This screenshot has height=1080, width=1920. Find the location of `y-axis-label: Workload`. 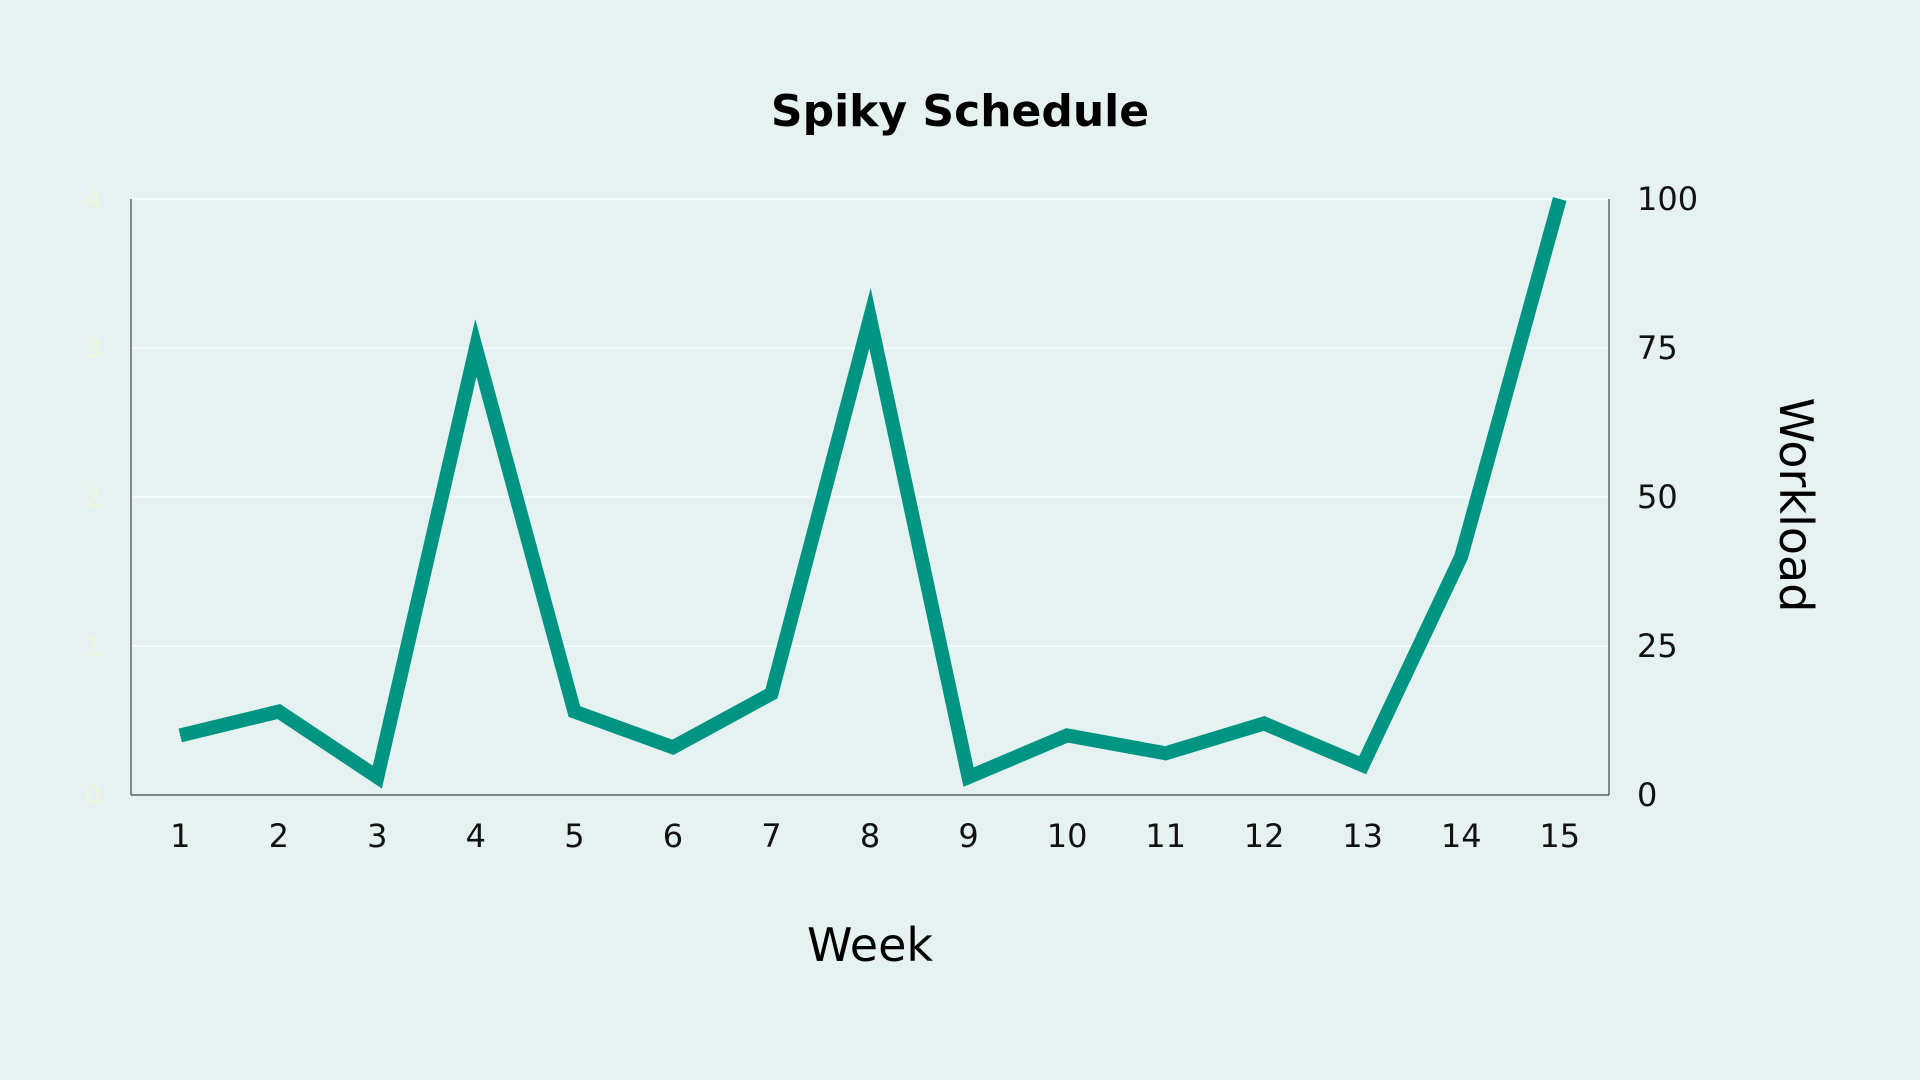

y-axis-label: Workload is located at coordinates (1796, 505).